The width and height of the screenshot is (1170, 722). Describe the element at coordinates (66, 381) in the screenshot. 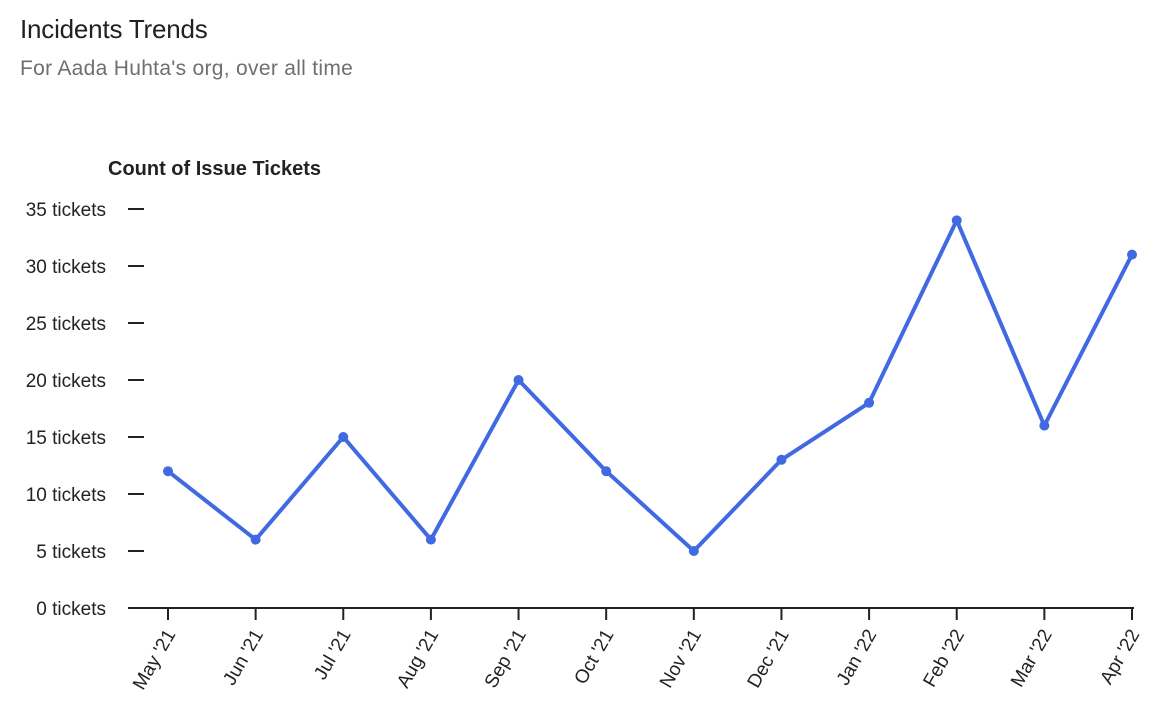

I see `y-tick-label: 20 tickets` at that location.